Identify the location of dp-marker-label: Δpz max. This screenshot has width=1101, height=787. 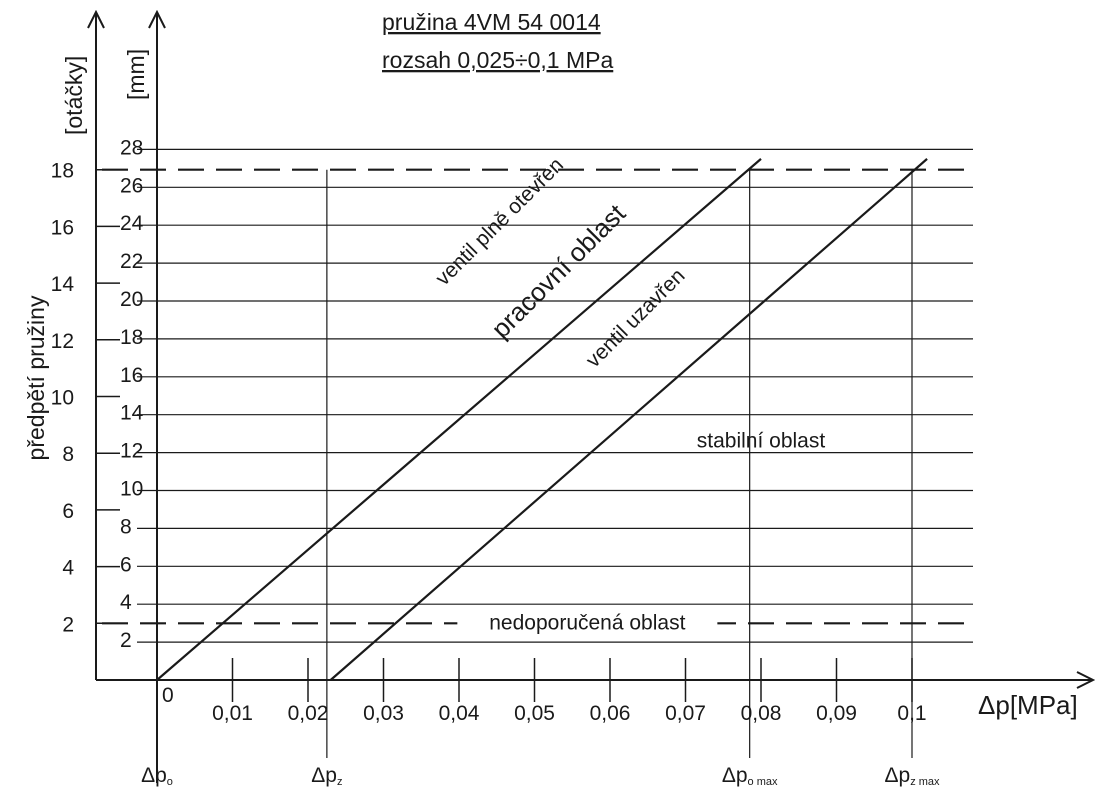
(912, 775).